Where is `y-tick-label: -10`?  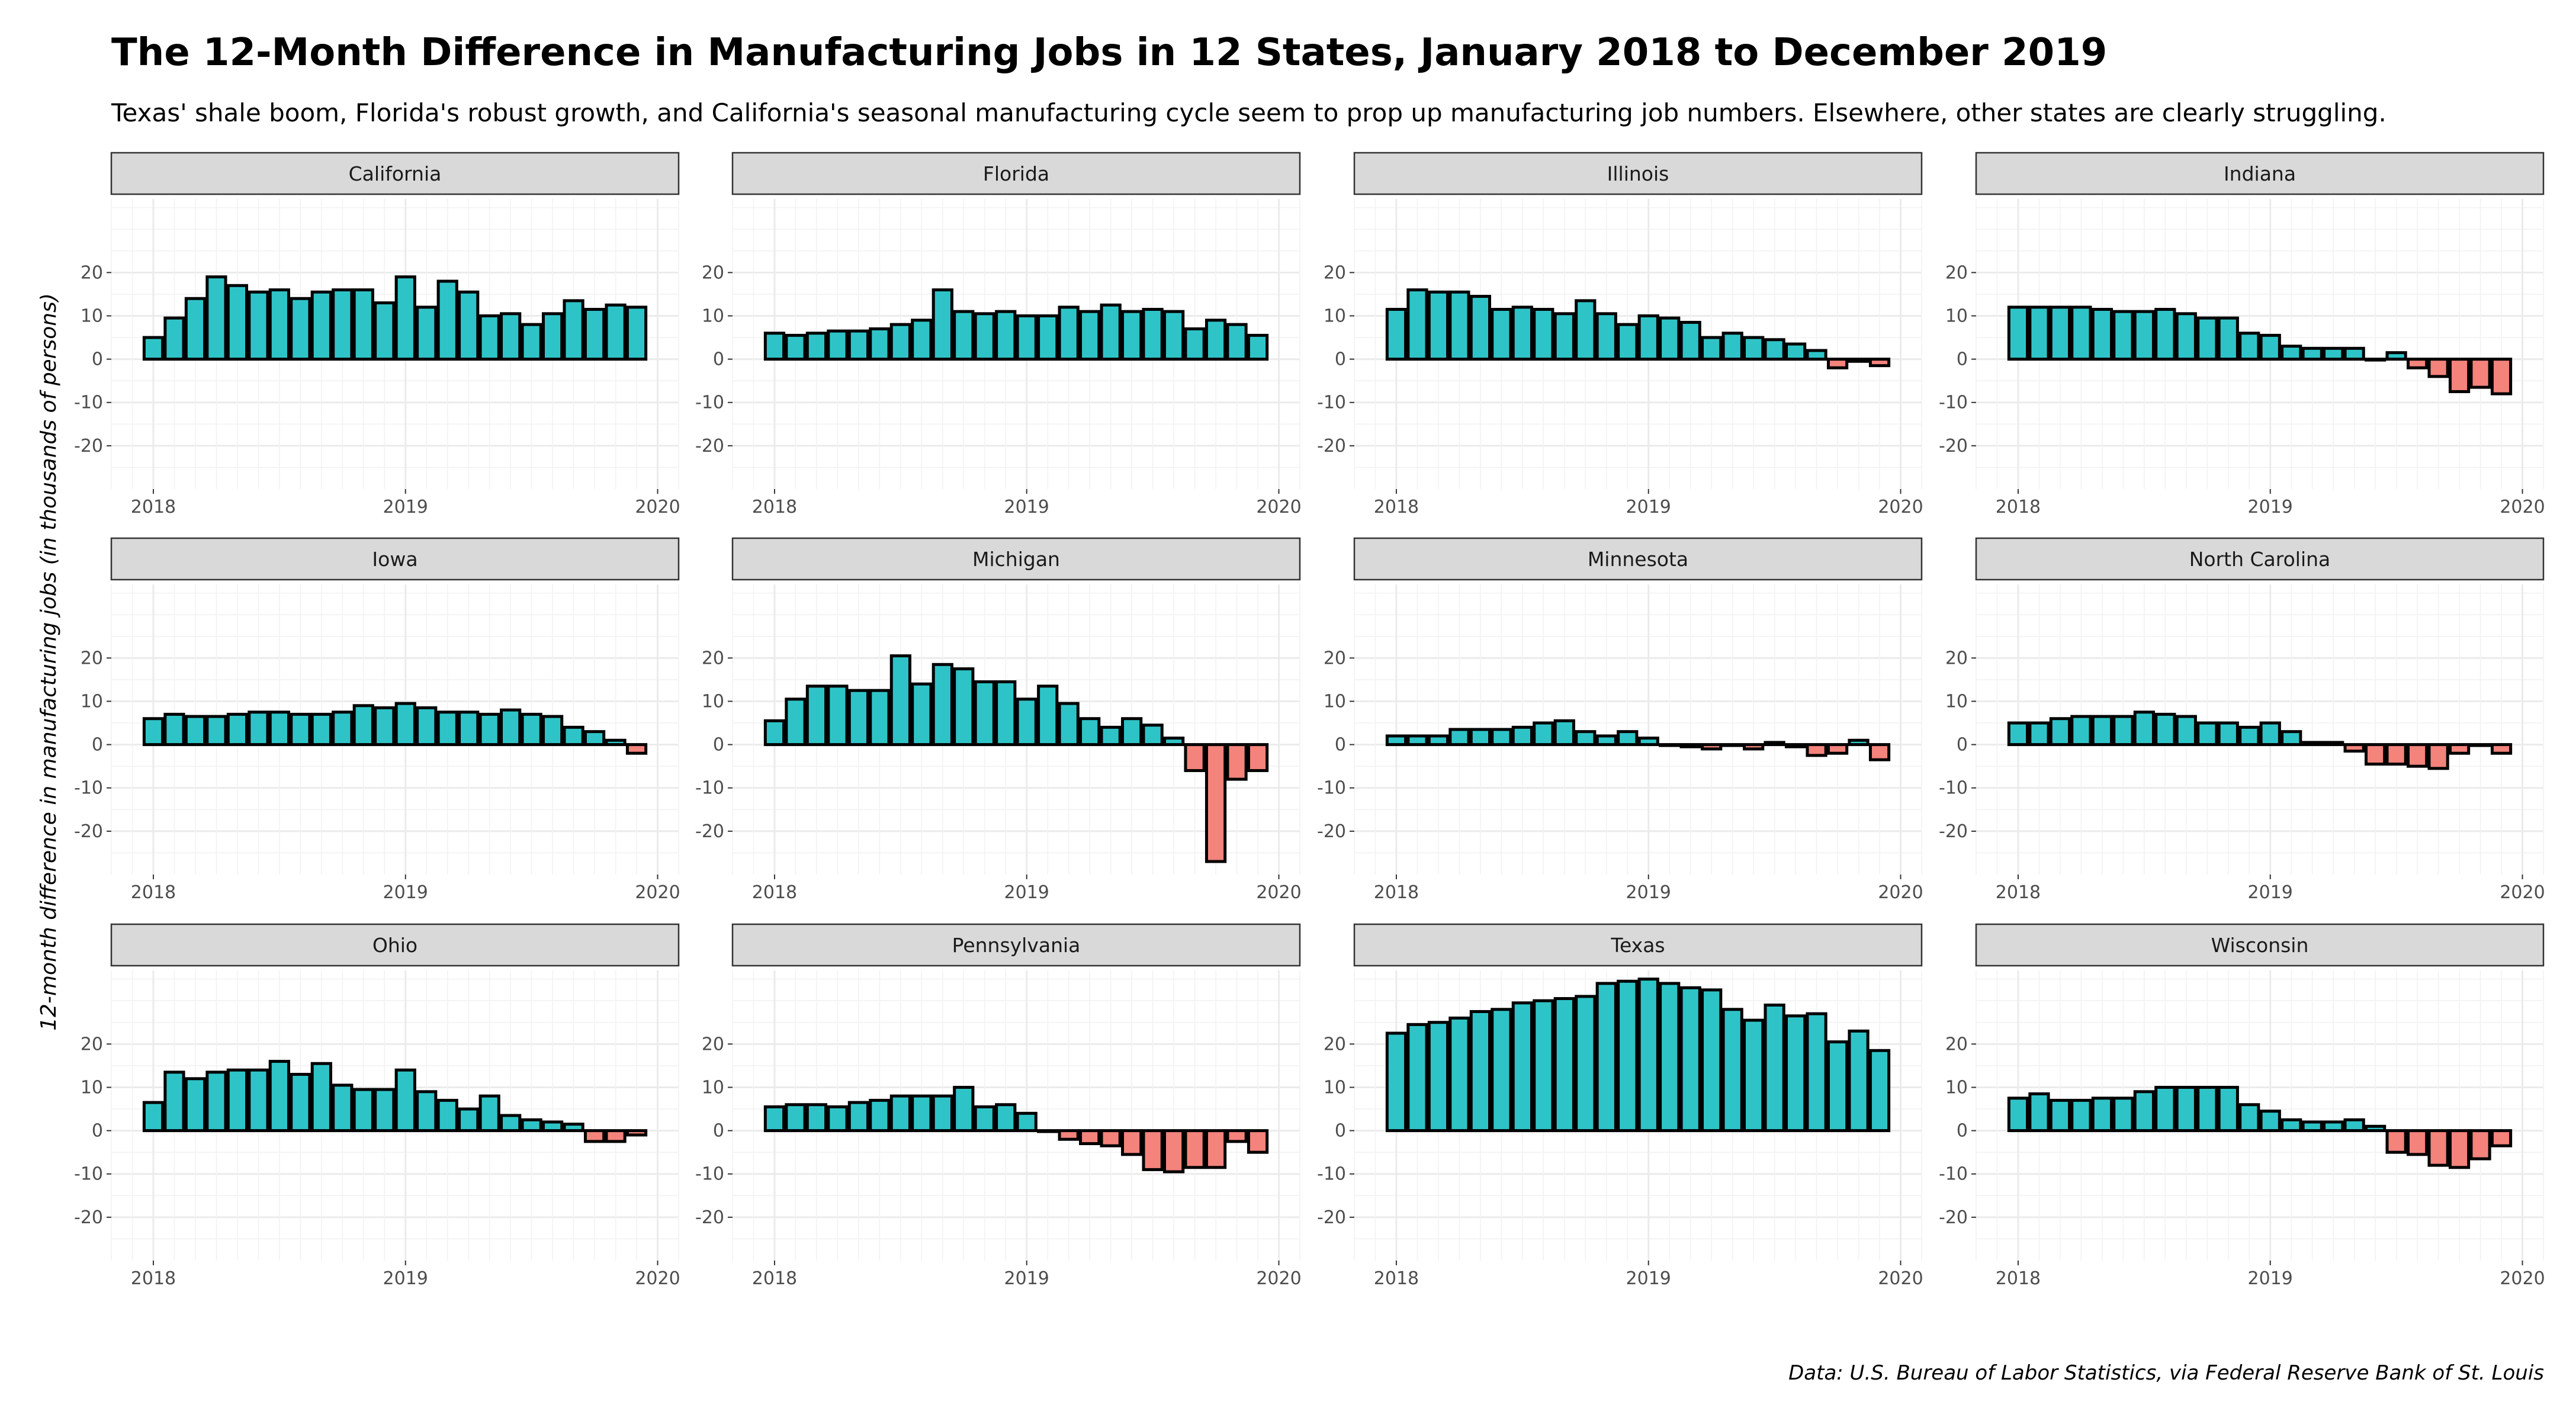
y-tick-label: -10 is located at coordinates (1953, 403).